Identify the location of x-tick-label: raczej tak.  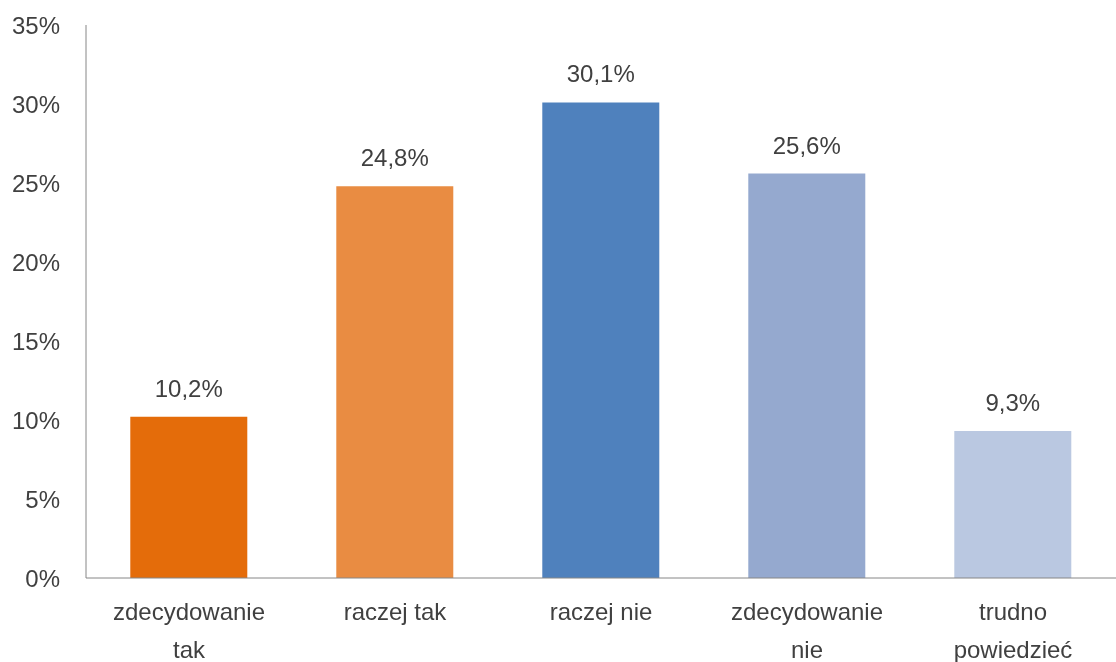
(395, 612).